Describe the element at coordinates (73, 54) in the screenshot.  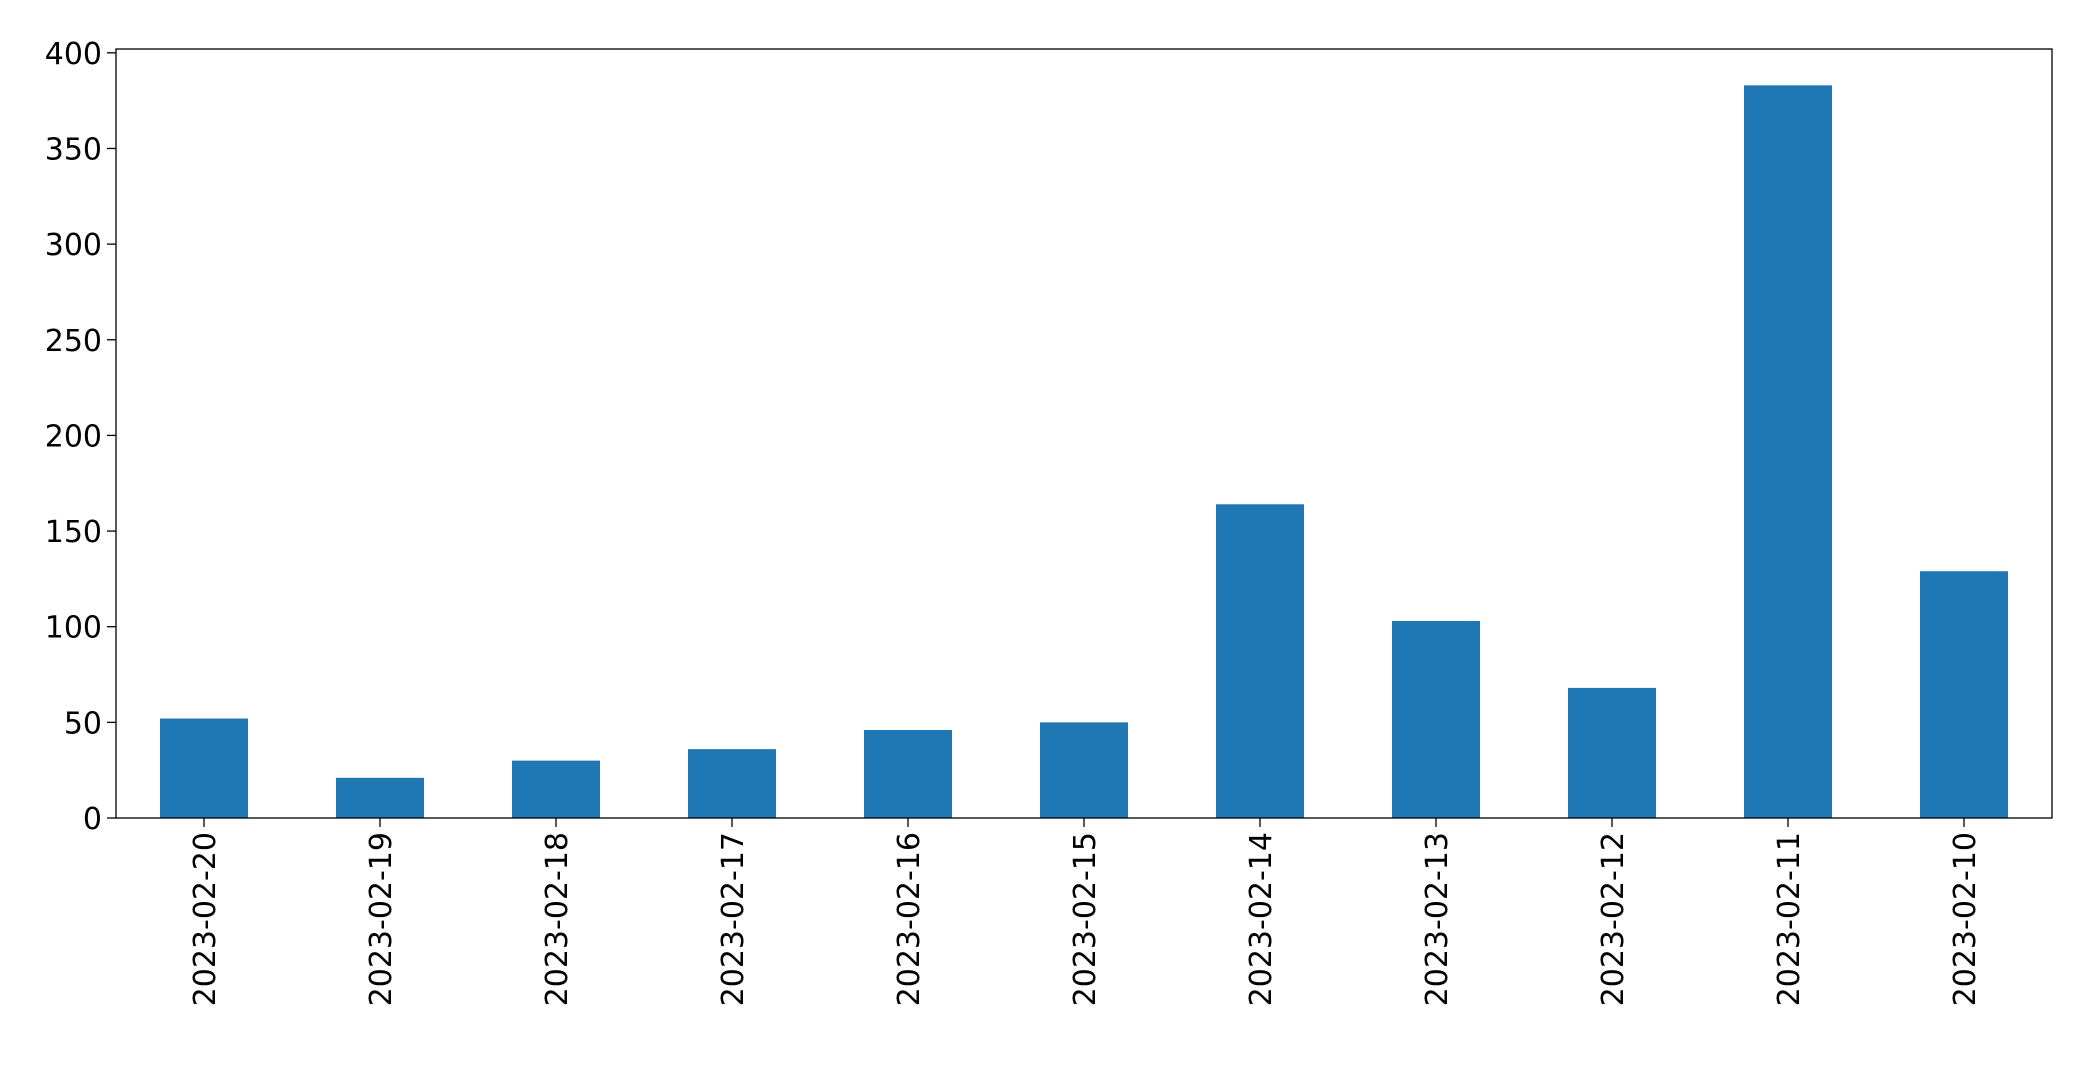
I see `y-tick-label: 400` at that location.